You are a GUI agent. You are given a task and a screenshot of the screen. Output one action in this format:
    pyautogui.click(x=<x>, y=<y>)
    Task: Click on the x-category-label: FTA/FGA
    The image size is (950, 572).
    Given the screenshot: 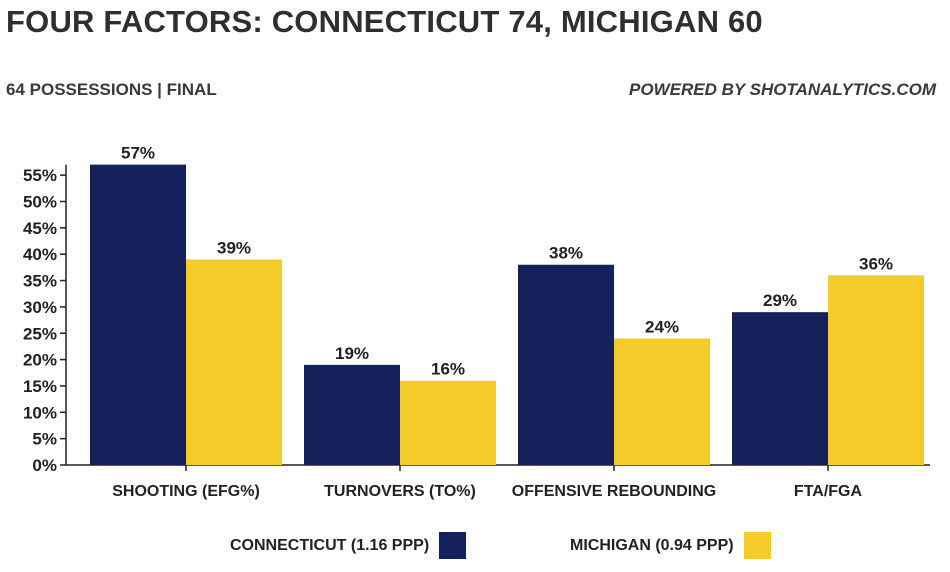 What is the action you would take?
    pyautogui.click(x=828, y=491)
    